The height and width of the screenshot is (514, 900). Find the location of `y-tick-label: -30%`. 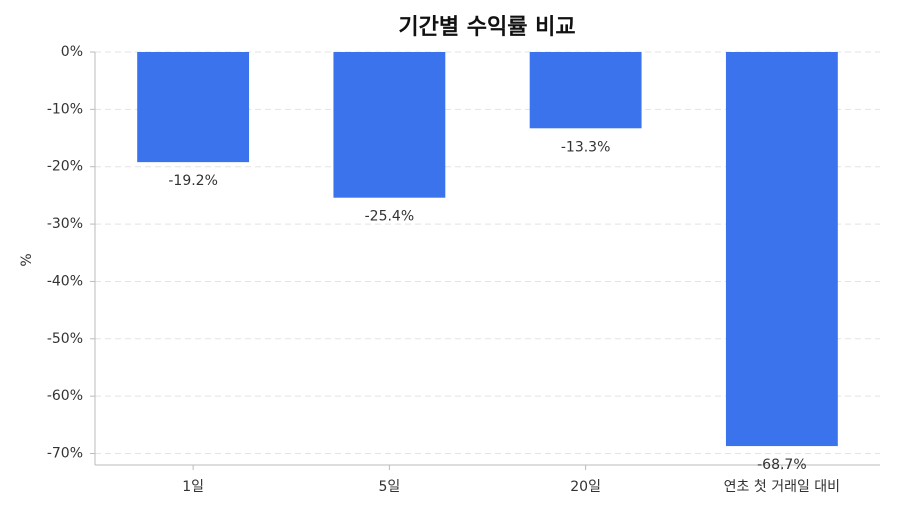

y-tick-label: -30% is located at coordinates (65, 224).